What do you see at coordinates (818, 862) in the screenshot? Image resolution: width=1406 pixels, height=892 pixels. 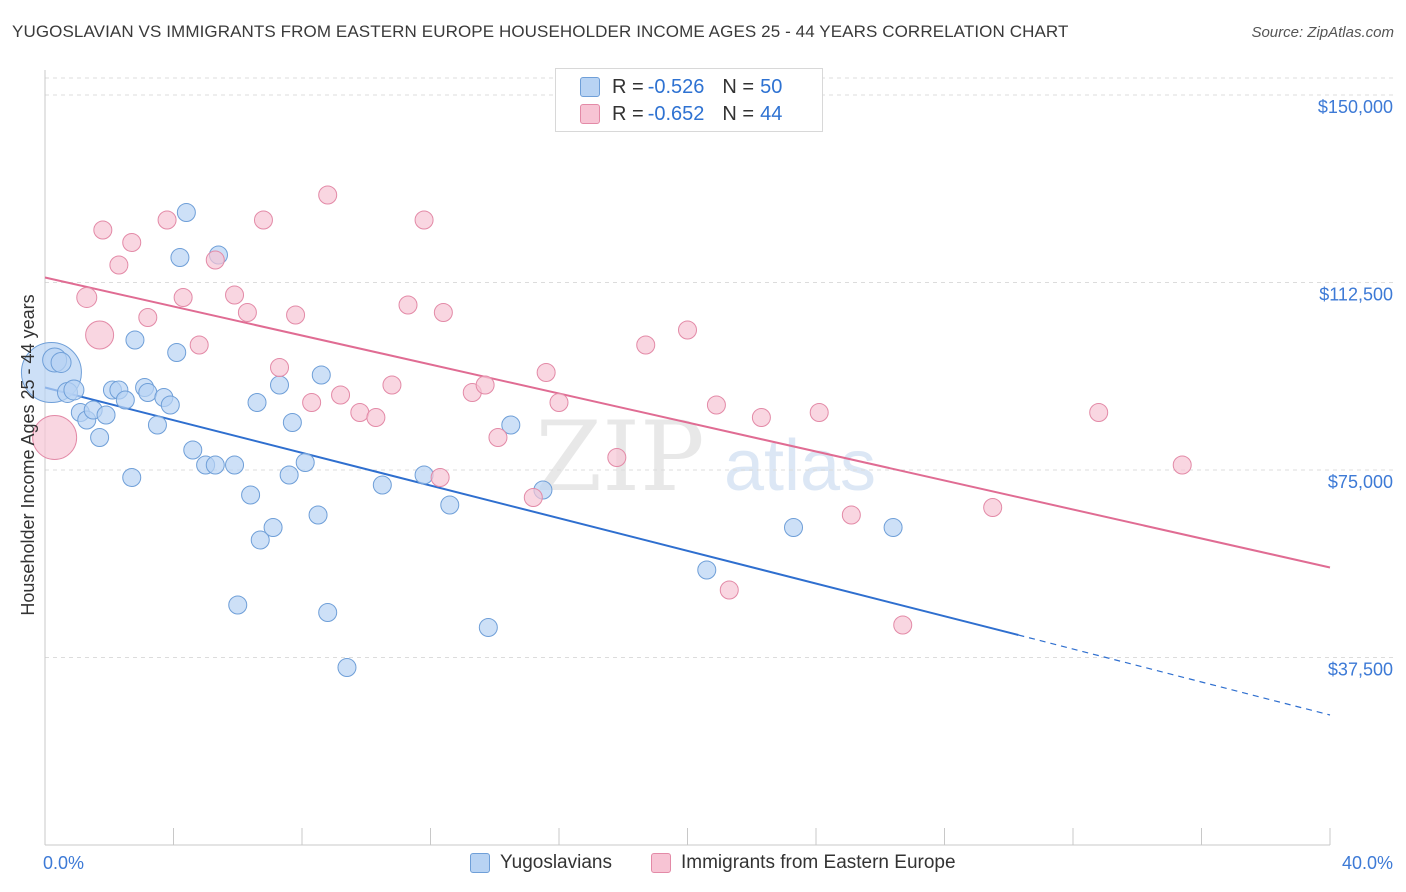 I see `legend-label-immigrants: Immigrants from Eastern Europe` at bounding box center [818, 862].